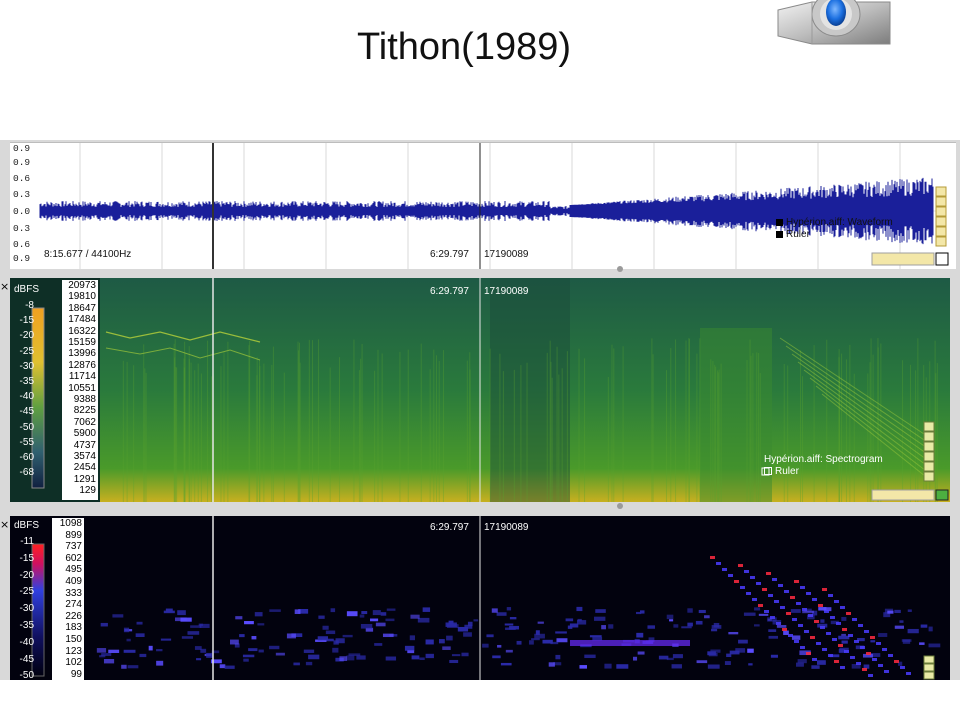 The width and height of the screenshot is (960, 720). What do you see at coordinates (823, 466) in the screenshot?
I see `spectrogram-legend: Hypérion.aiff: Spectrogram Ruler` at bounding box center [823, 466].